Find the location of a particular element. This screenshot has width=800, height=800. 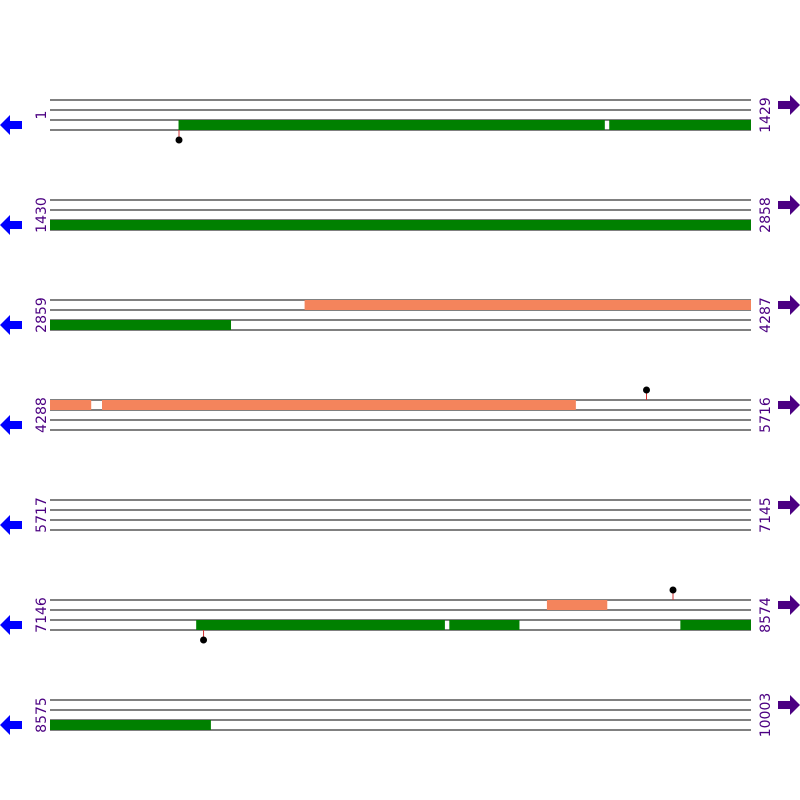

end-position-label: 10003 is located at coordinates (766, 715).